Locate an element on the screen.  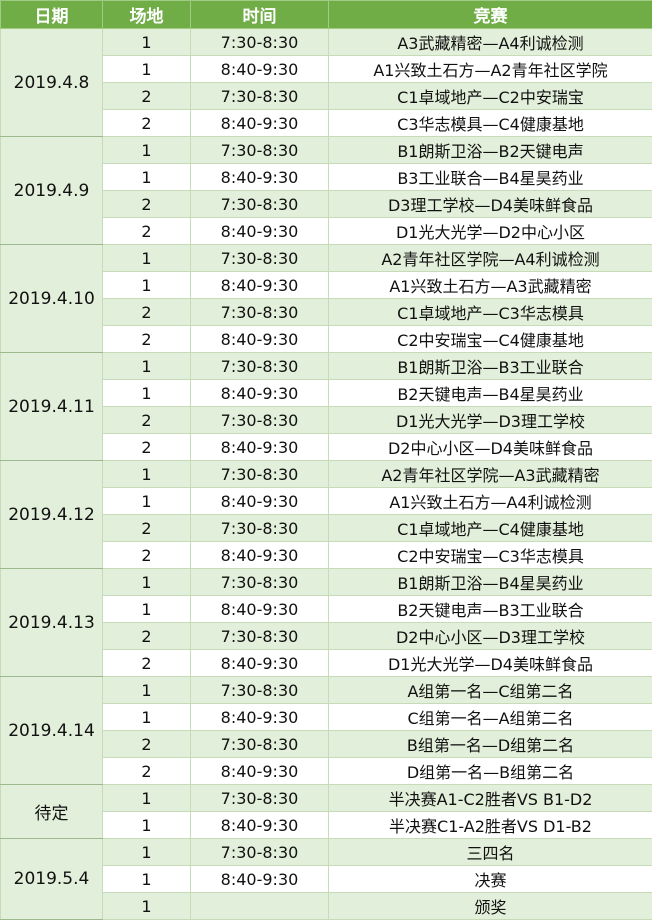
match-cell: D组第一名—B组第二名 is located at coordinates (490, 771).